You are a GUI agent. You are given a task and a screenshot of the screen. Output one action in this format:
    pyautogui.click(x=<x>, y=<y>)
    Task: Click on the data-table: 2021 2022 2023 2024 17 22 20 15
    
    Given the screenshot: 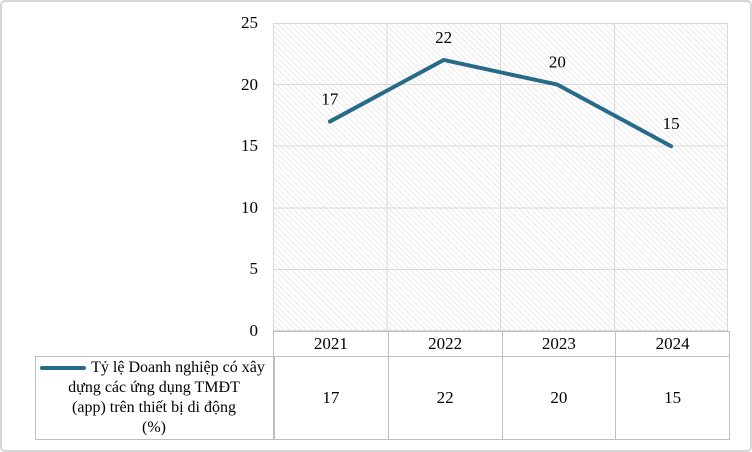 What is the action you would take?
    pyautogui.click(x=501, y=385)
    